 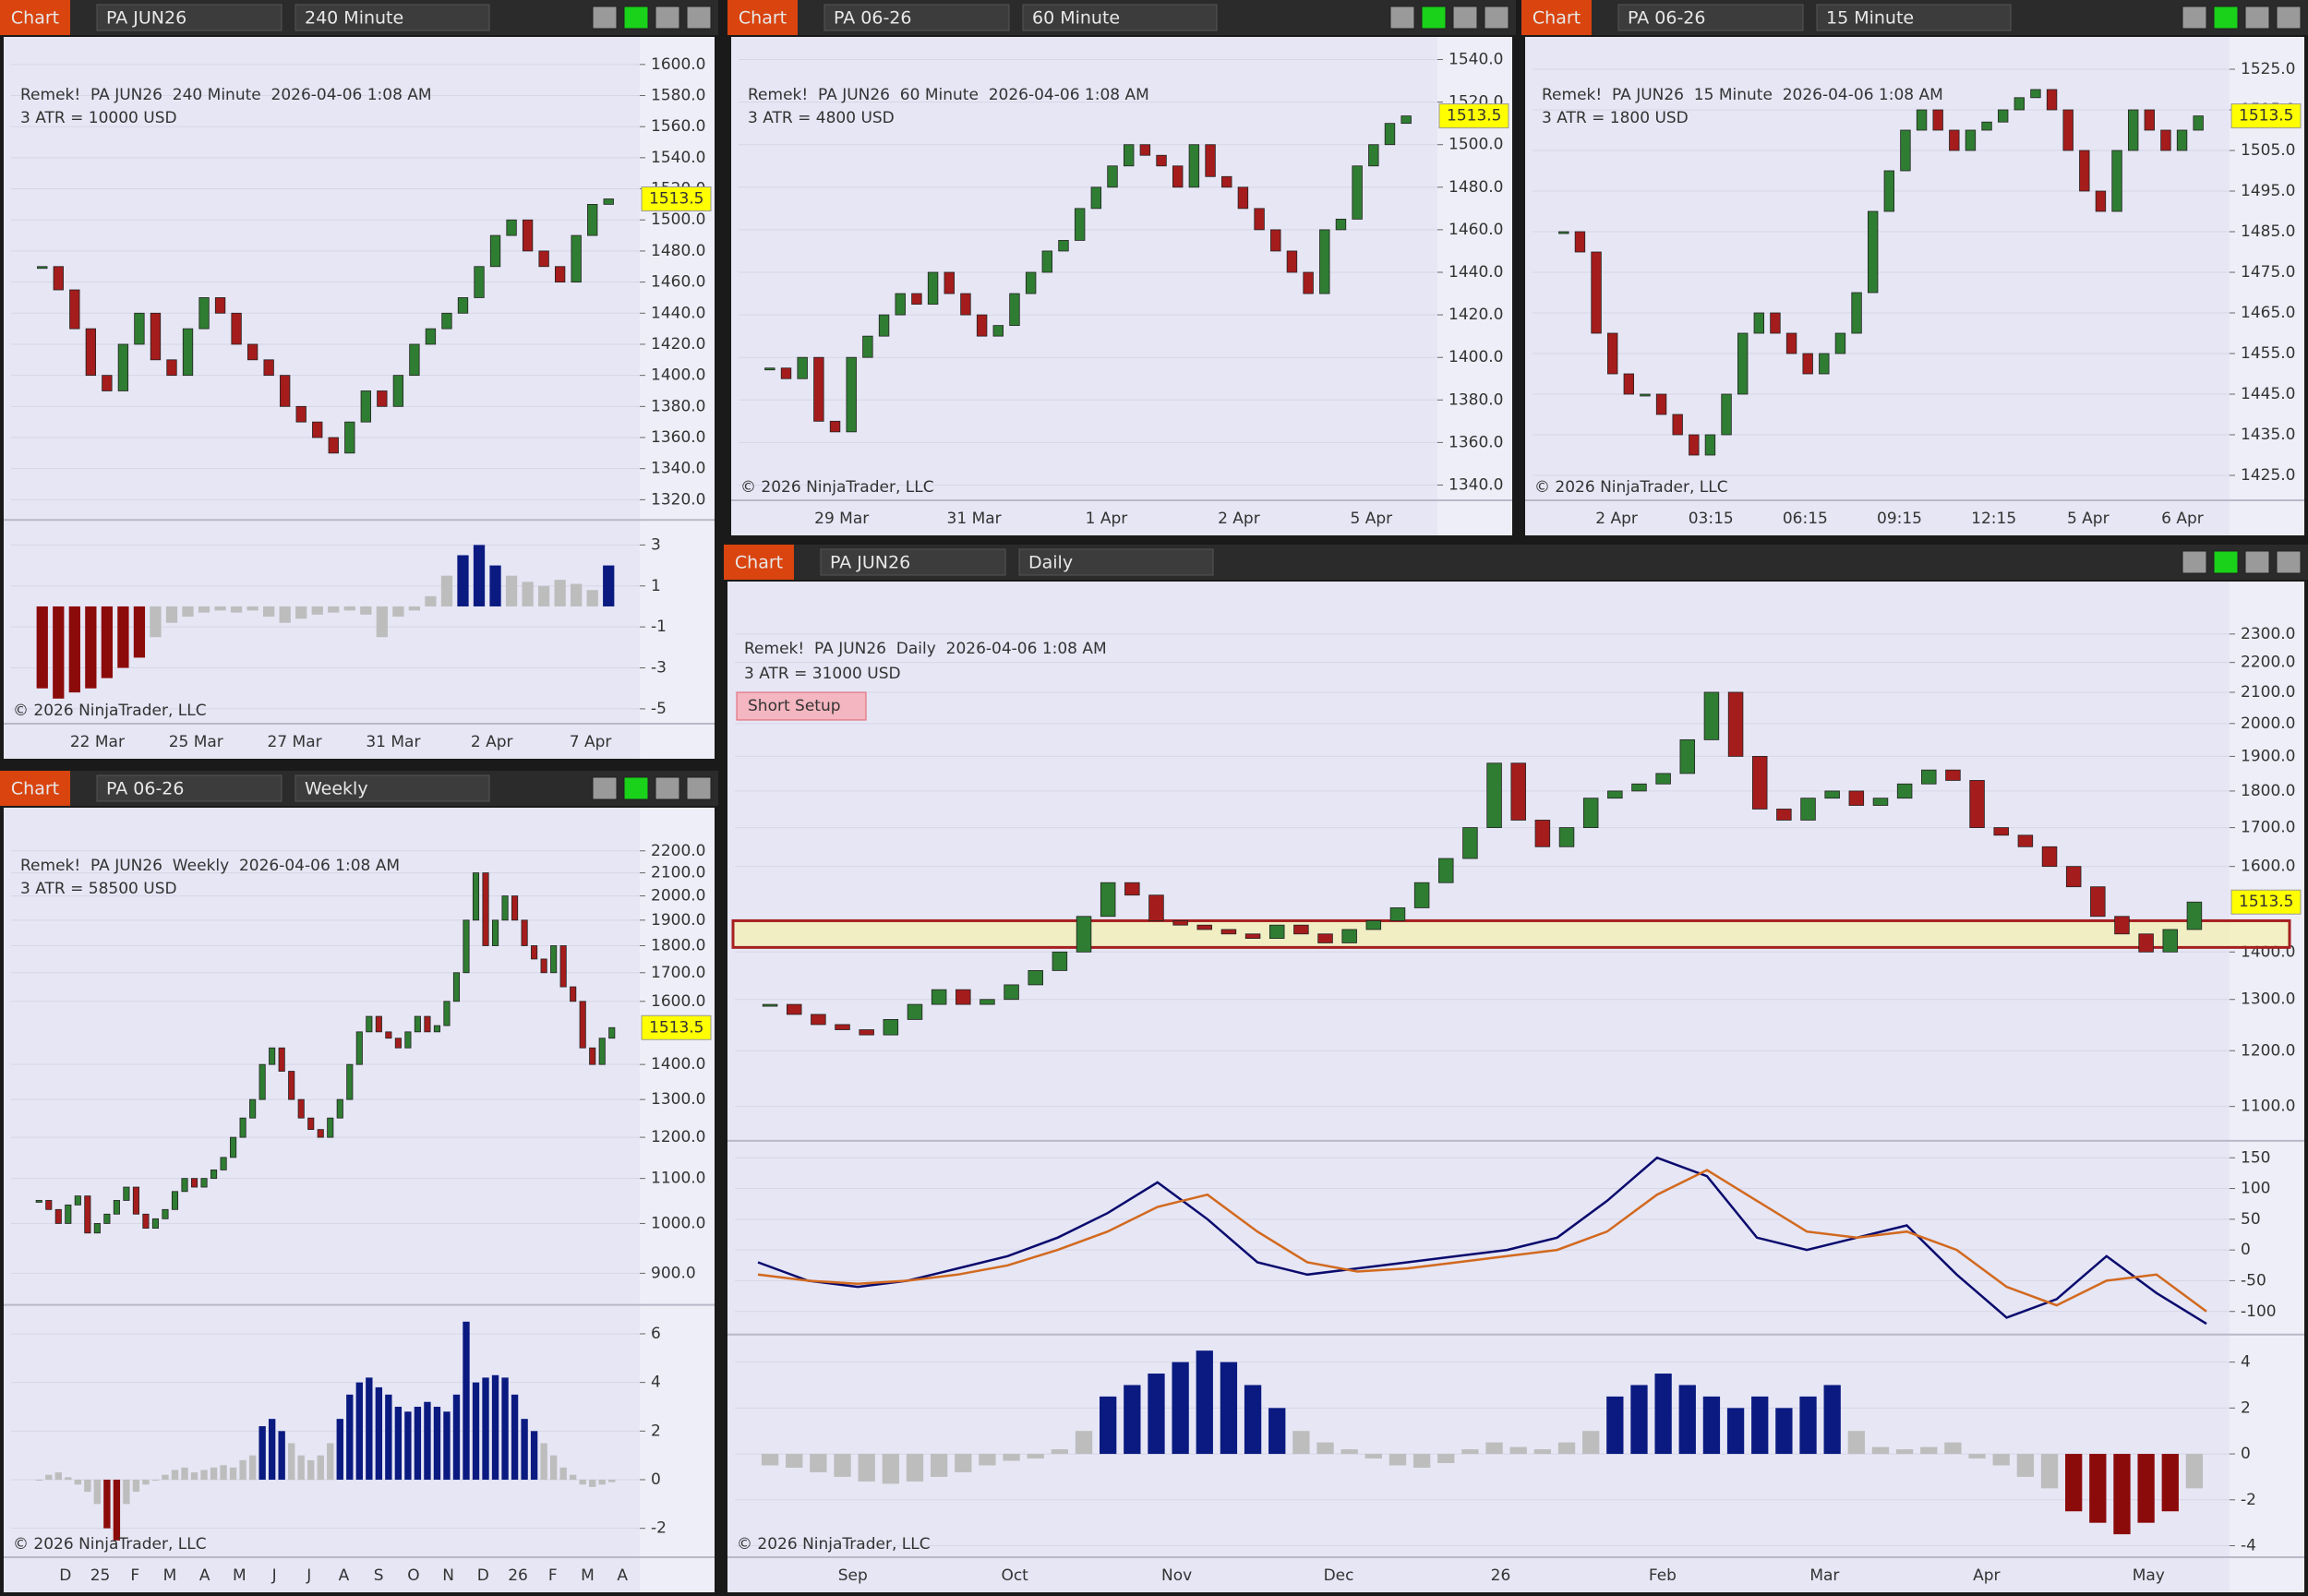 What do you see at coordinates (2246, 1362) in the screenshot?
I see `y-tick-label: 4` at bounding box center [2246, 1362].